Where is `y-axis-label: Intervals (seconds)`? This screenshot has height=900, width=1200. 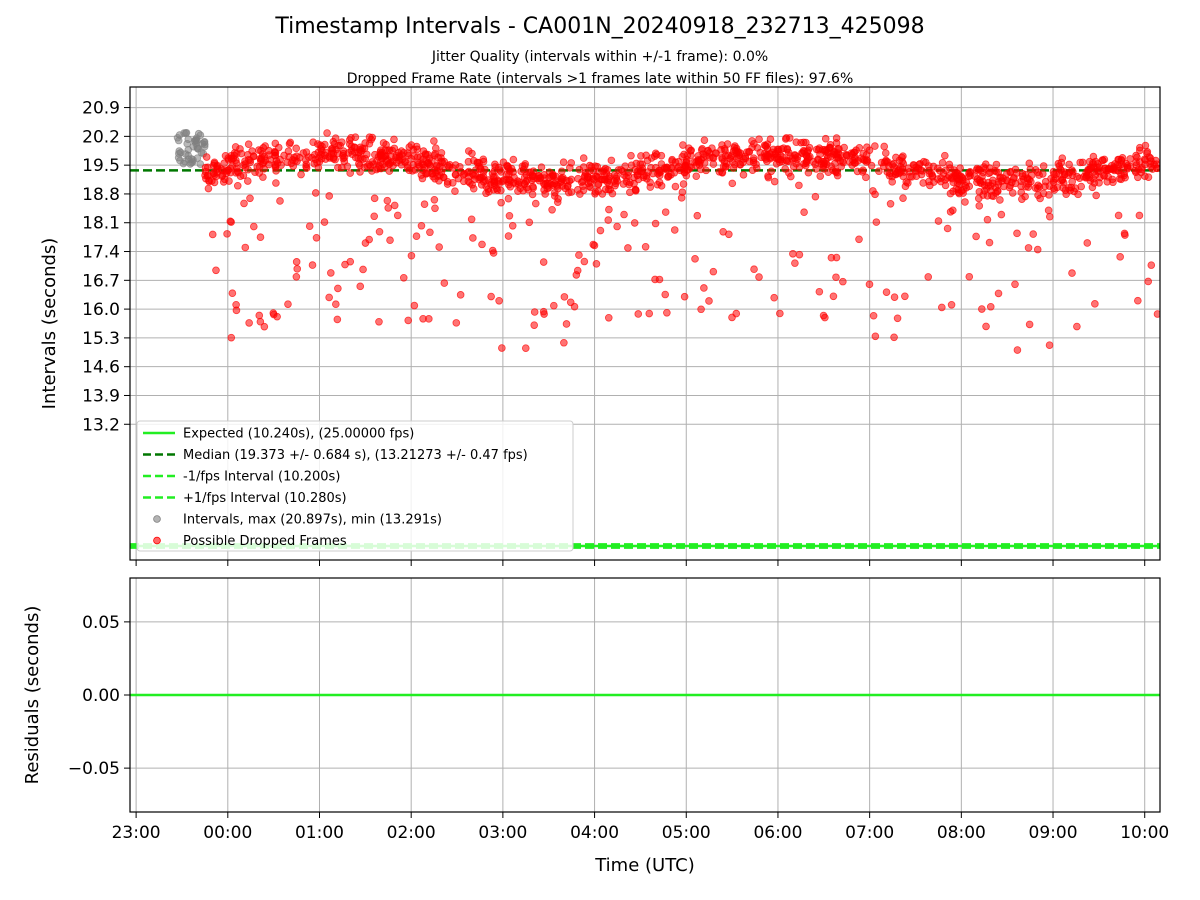 y-axis-label: Intervals (seconds) is located at coordinates (49, 324).